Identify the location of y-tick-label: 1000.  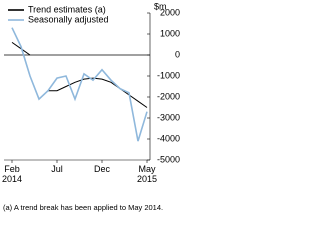
(170, 33).